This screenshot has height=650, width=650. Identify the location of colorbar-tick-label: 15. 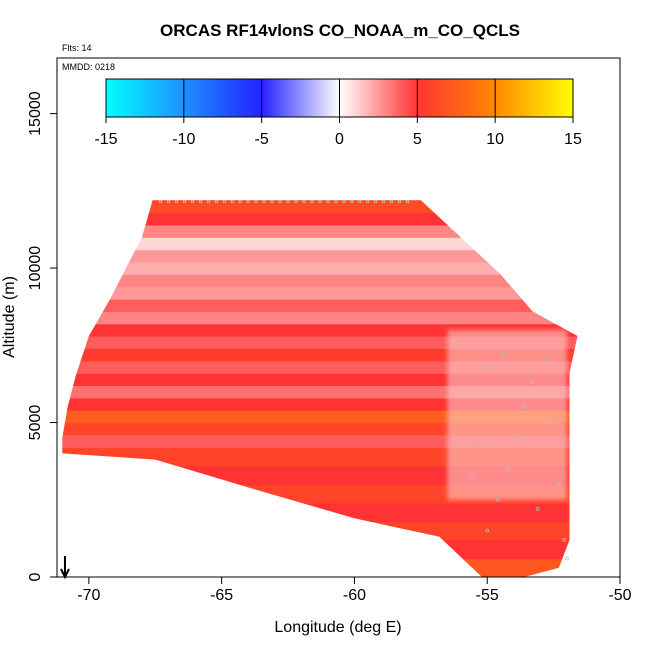
(573, 139).